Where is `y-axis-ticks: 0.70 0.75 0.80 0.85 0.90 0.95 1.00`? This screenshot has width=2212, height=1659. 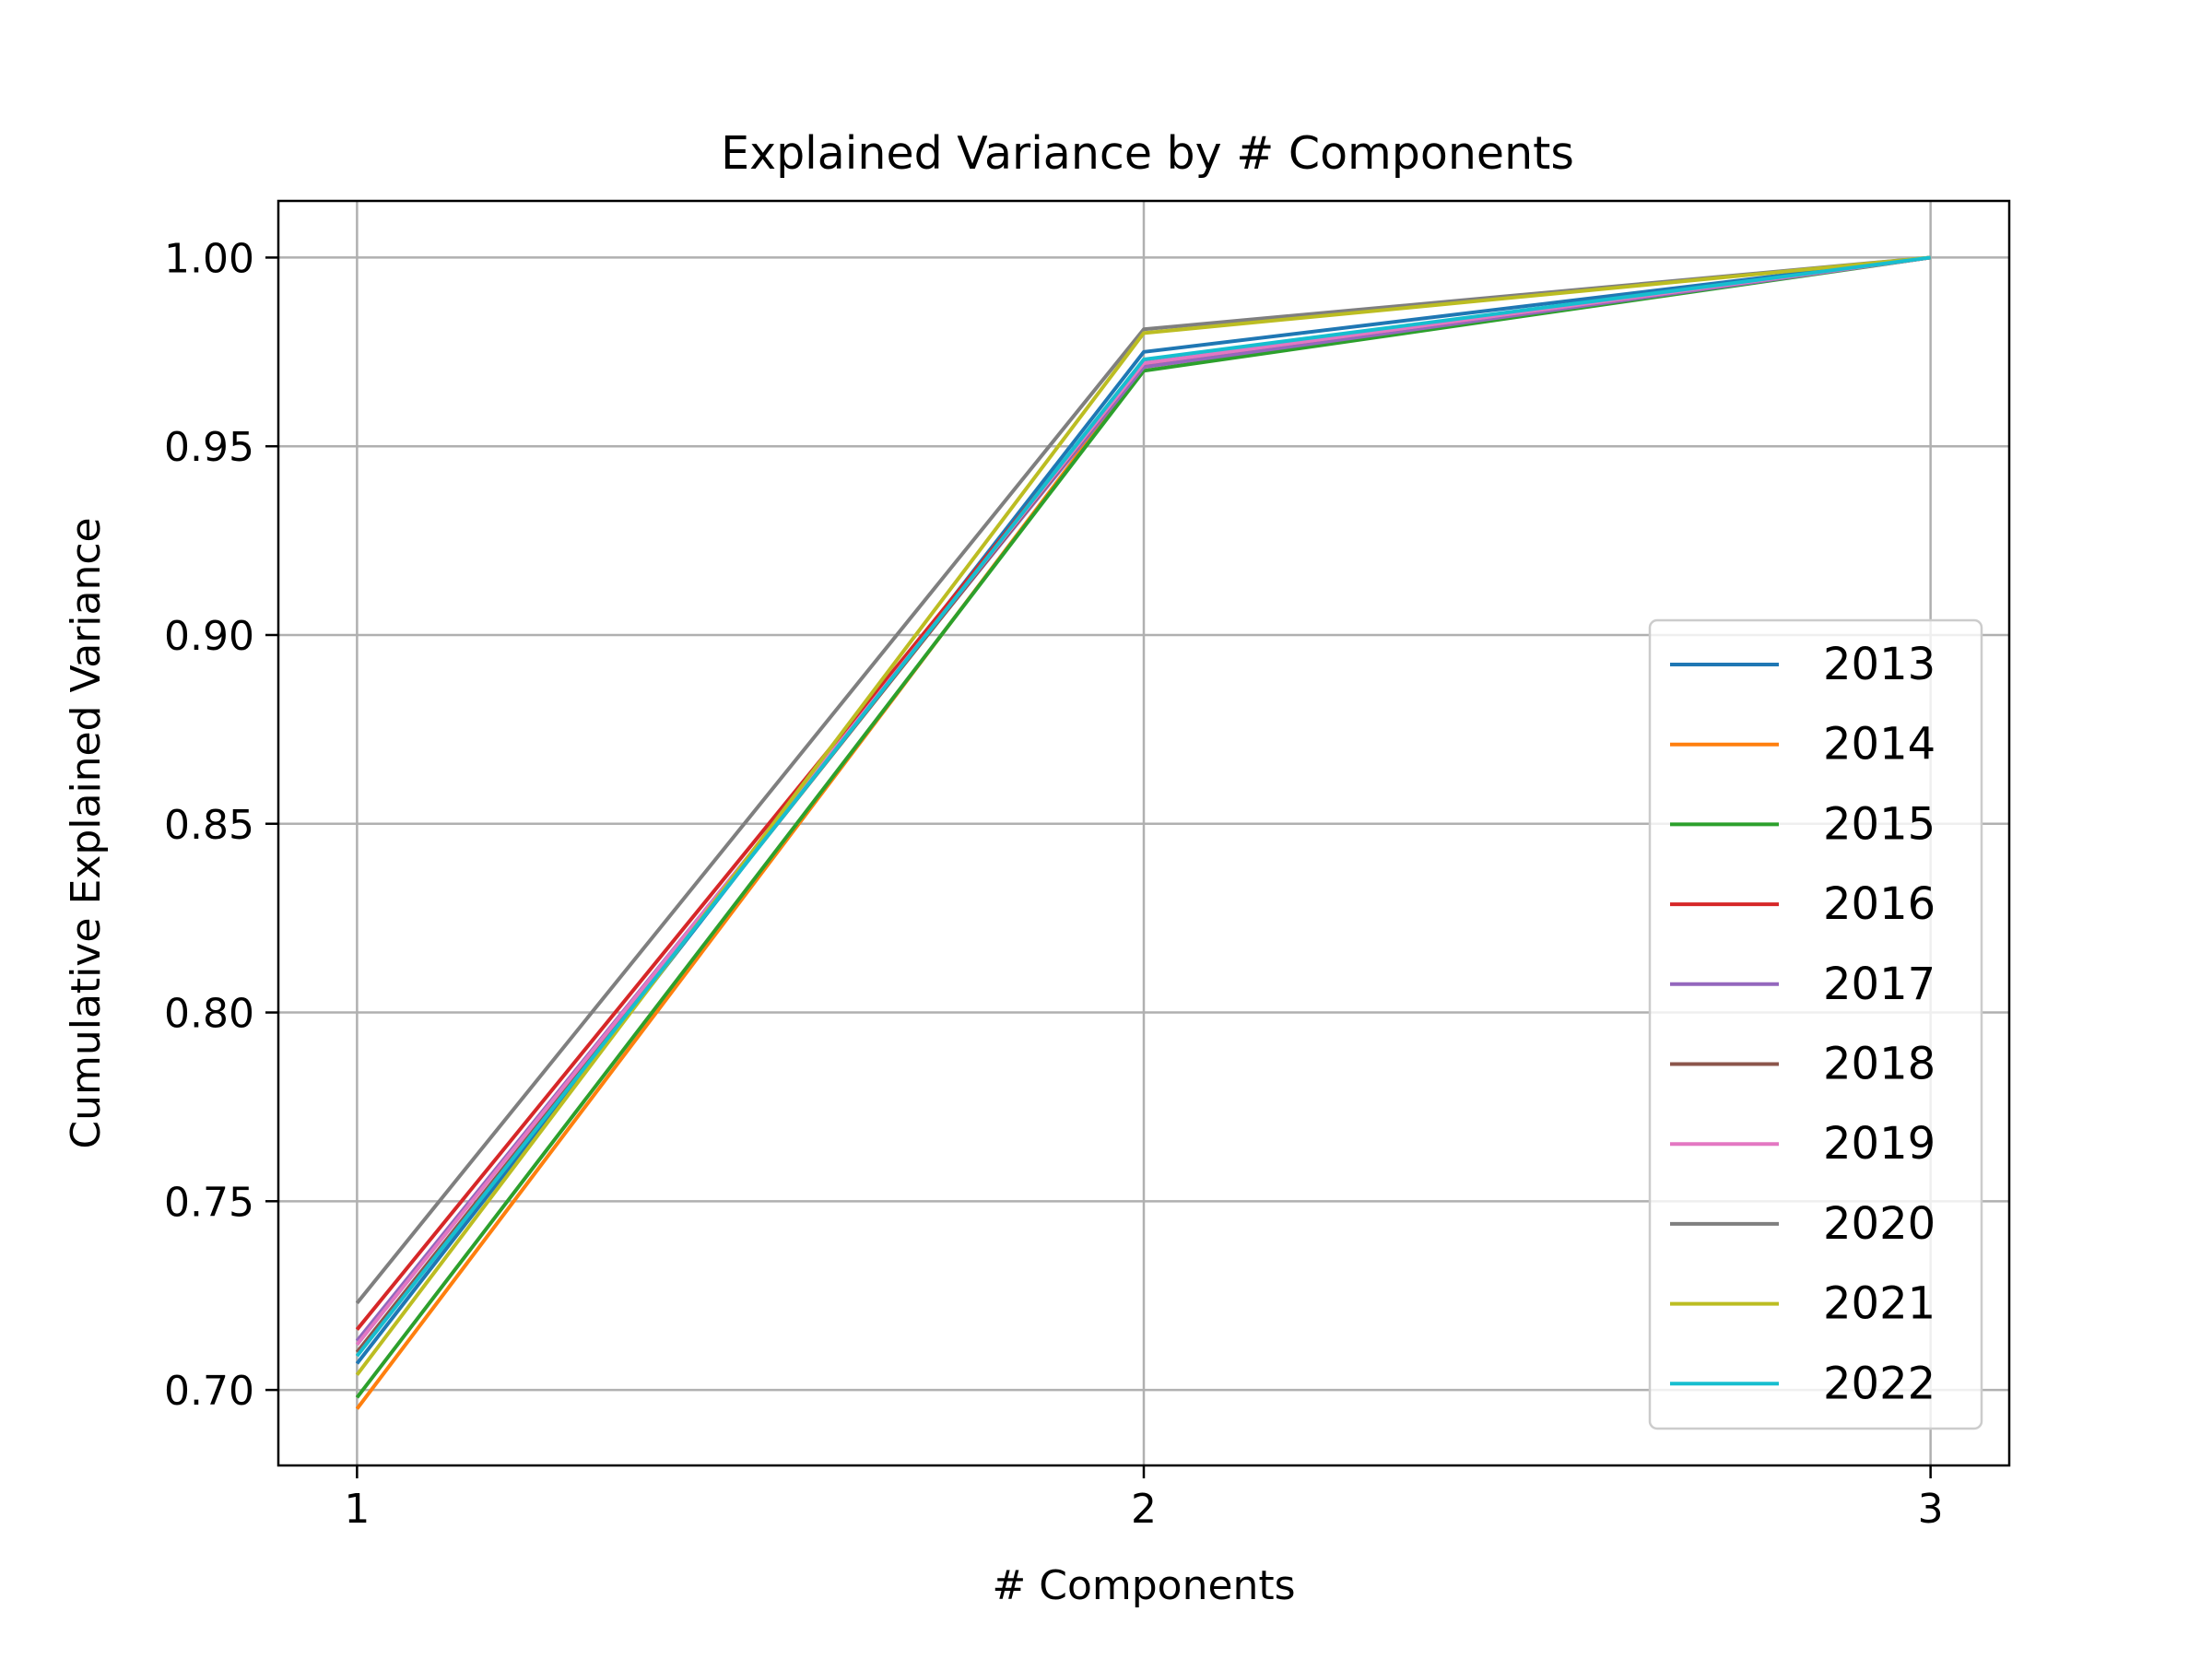 y-axis-ticks: 0.70 0.75 0.80 0.85 0.90 0.95 1.00 is located at coordinates (221, 825).